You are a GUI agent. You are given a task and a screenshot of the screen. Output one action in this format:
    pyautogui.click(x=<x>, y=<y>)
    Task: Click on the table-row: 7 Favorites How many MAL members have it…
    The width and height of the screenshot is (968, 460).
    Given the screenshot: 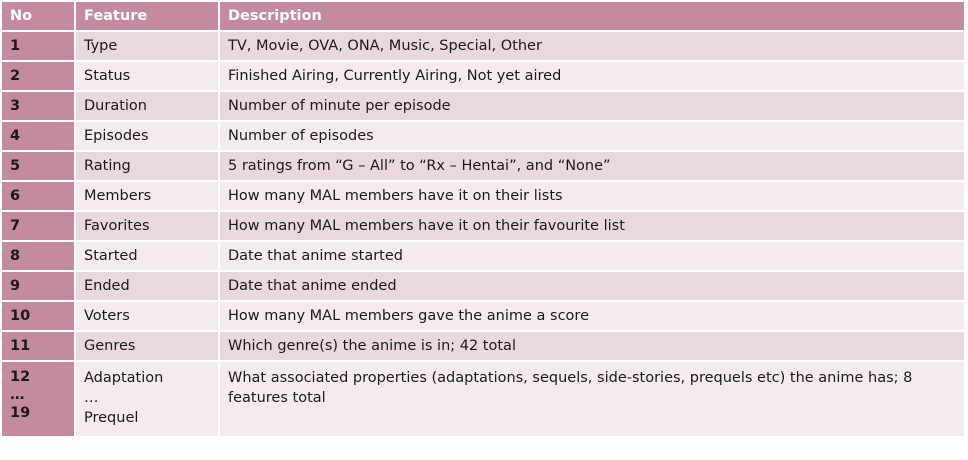 What is the action you would take?
    pyautogui.click(x=483, y=226)
    